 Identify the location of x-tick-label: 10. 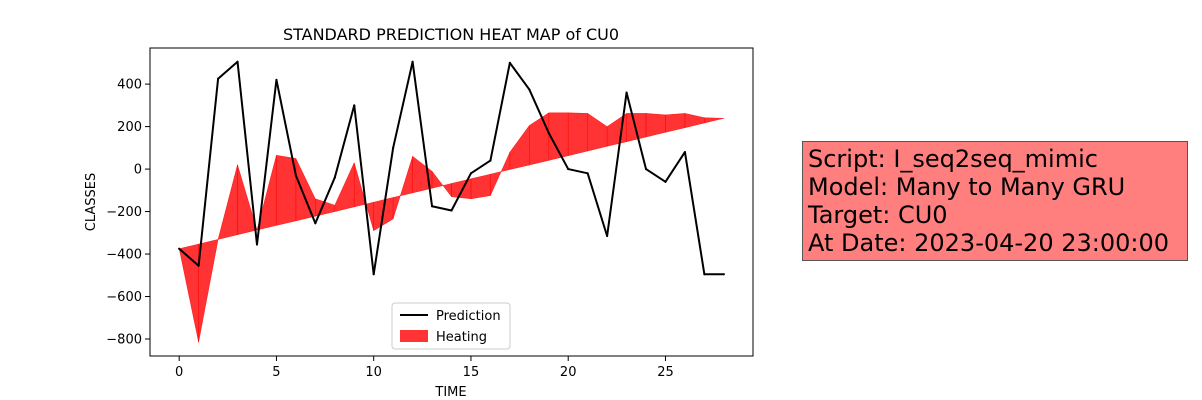
(373, 372).